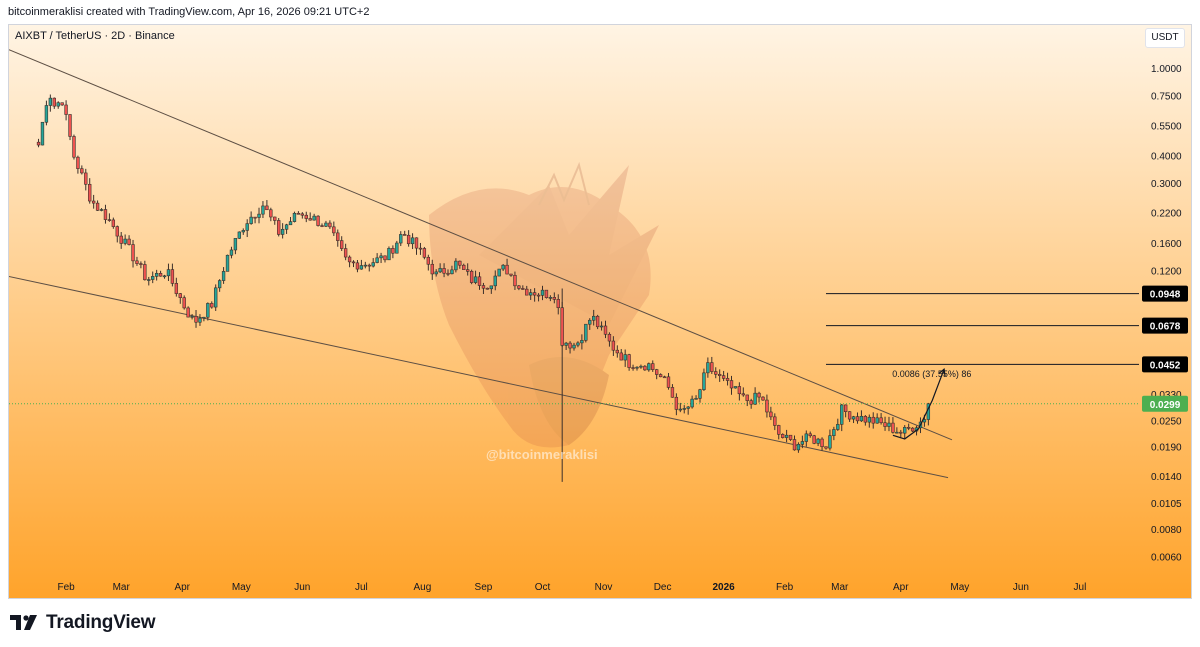 The height and width of the screenshot is (647, 1200). I want to click on symbol-label: AIXBT / TetherUS · 2D · Binance, so click(95, 36).